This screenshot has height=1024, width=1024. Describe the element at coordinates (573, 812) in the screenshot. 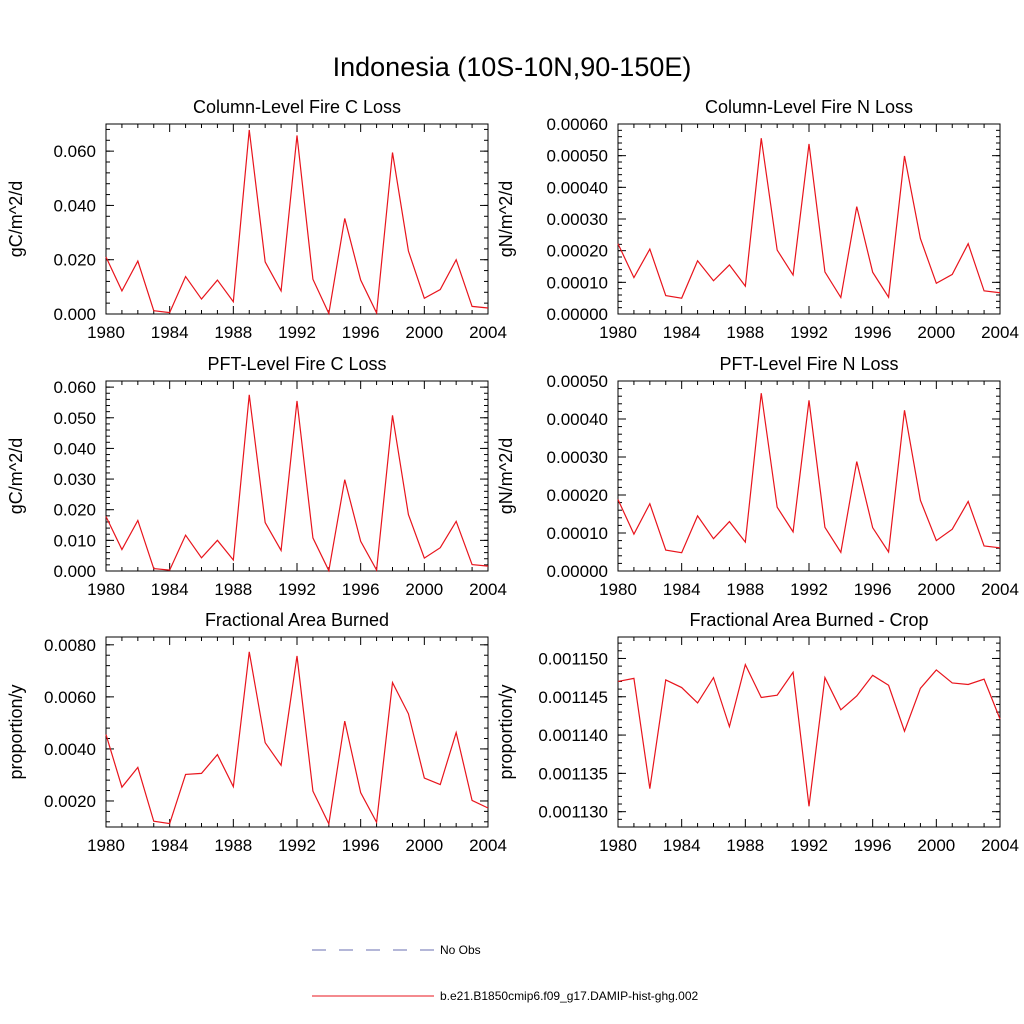

I see `y-tick-label: 0.001130` at that location.